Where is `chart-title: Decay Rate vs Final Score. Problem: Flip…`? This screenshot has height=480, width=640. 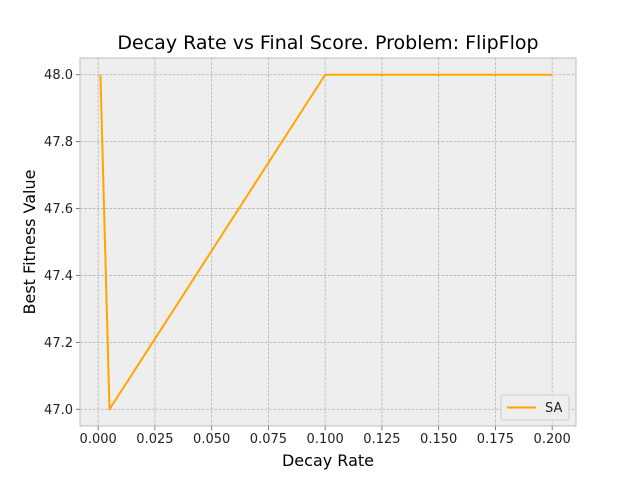
chart-title: Decay Rate vs Final Score. Problem: Flip… is located at coordinates (327, 43).